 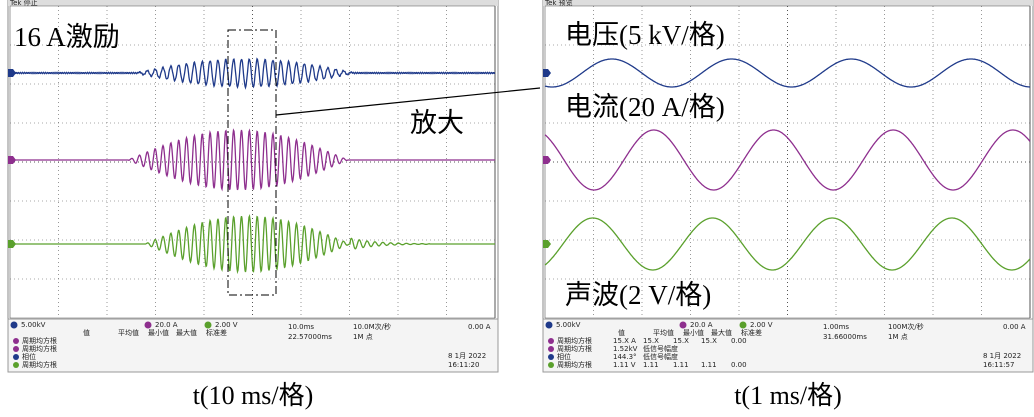 I want to click on measure-cell: 15.X A, so click(x=624, y=341).